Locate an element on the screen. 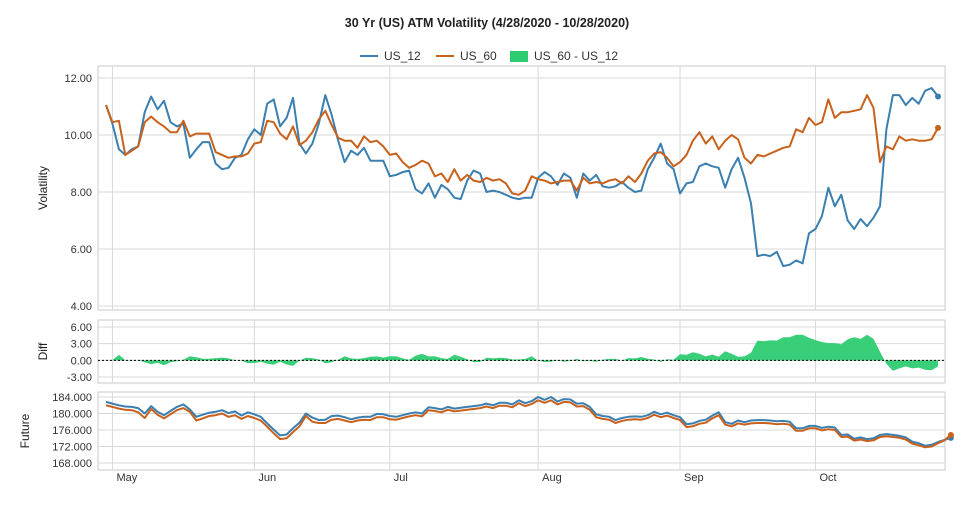  legend-label: US_12 is located at coordinates (402, 56).